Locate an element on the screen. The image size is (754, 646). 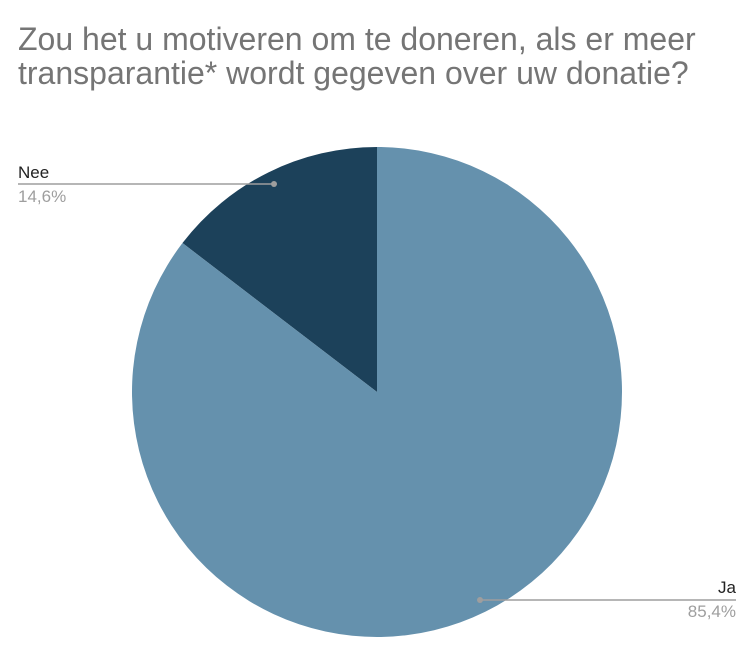
slice-label-nee: Nee is located at coordinates (33, 172).